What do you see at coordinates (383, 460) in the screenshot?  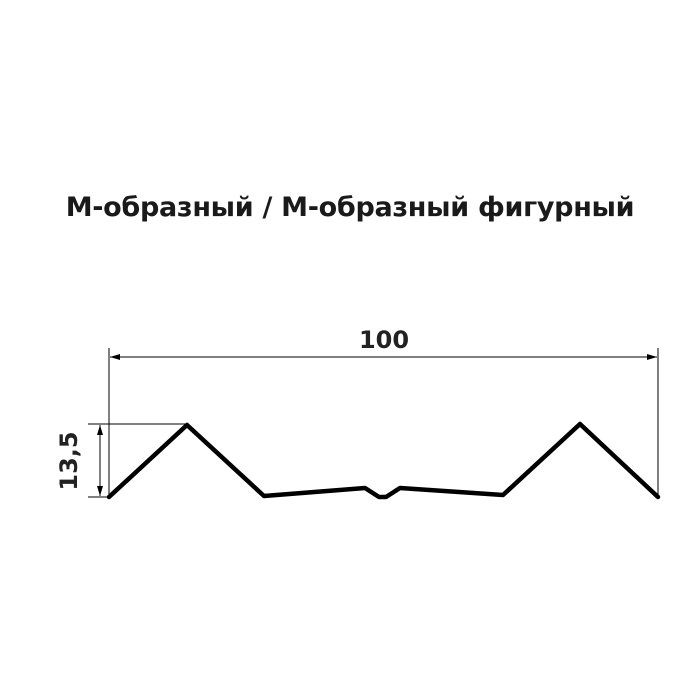 I see `m-profile-outline` at bounding box center [383, 460].